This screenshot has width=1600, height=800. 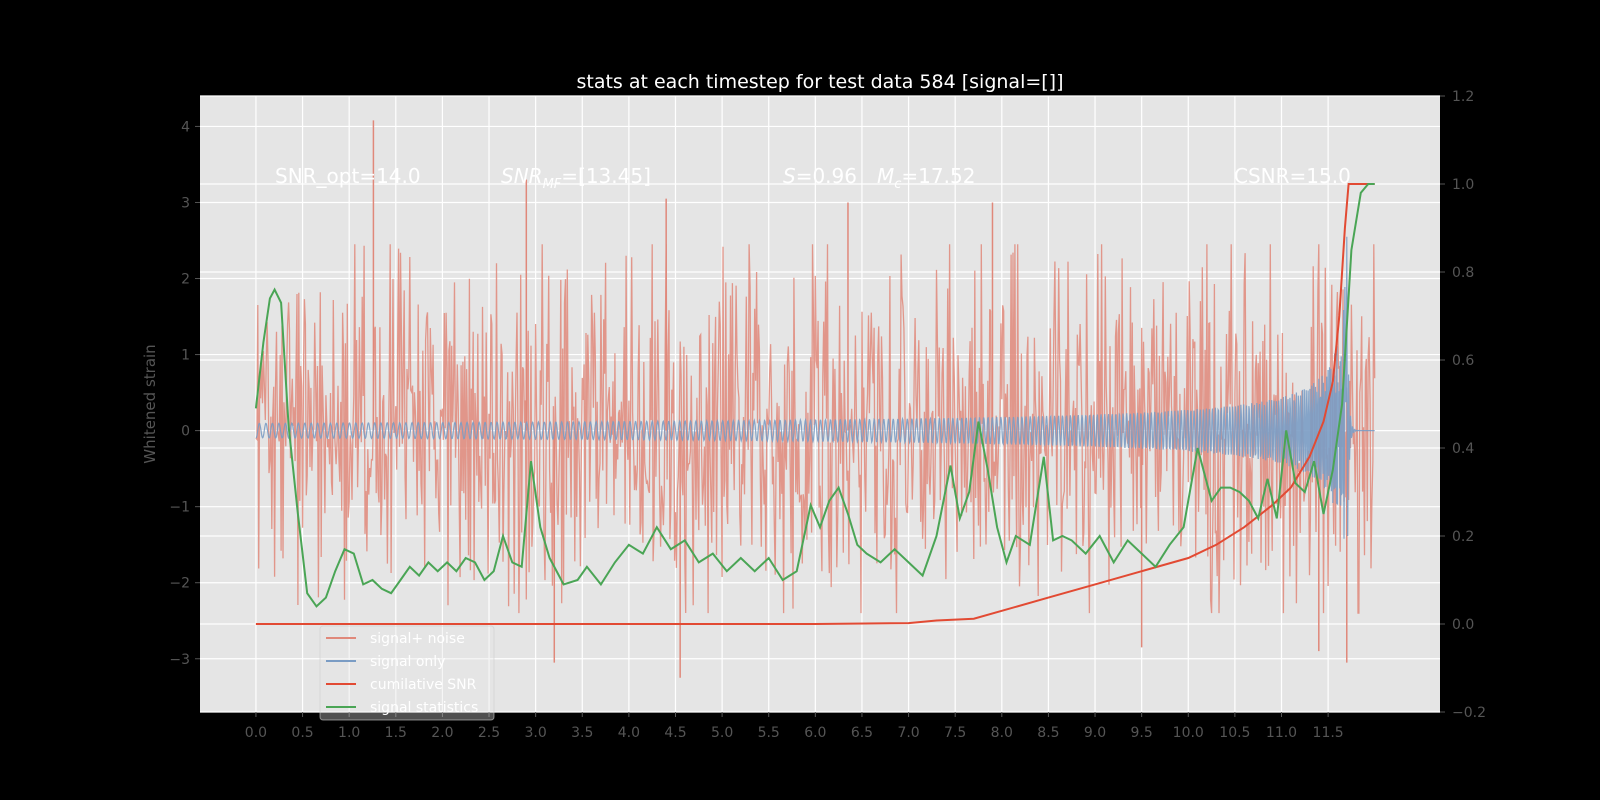 I want to click on legend-label-signal-only: signal only, so click(x=407, y=662).